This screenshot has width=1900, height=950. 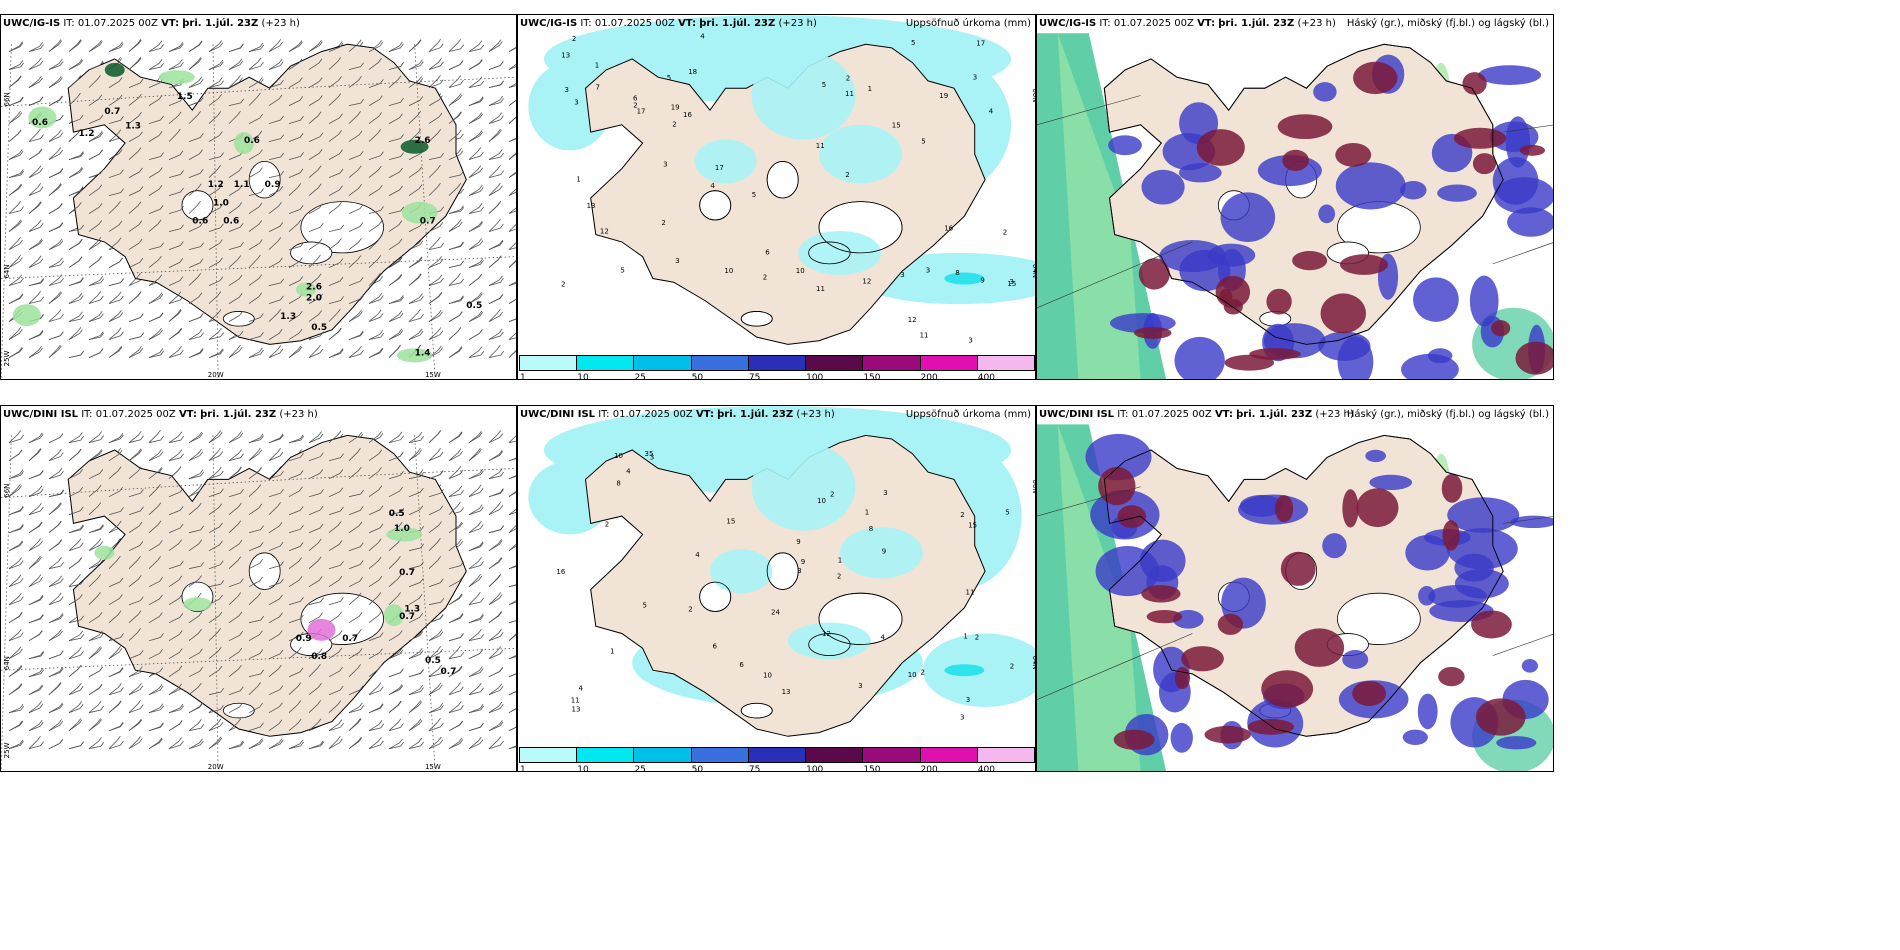 I want to click on colorbar-label: 75, so click(x=754, y=768).